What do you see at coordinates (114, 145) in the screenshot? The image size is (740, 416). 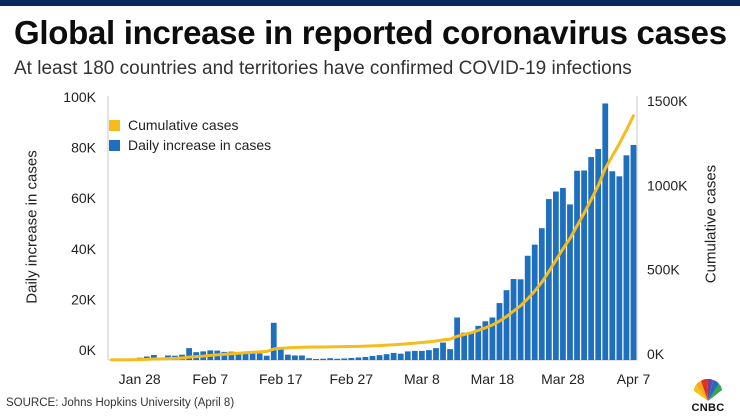 I see `legend-swatch-daily` at bounding box center [114, 145].